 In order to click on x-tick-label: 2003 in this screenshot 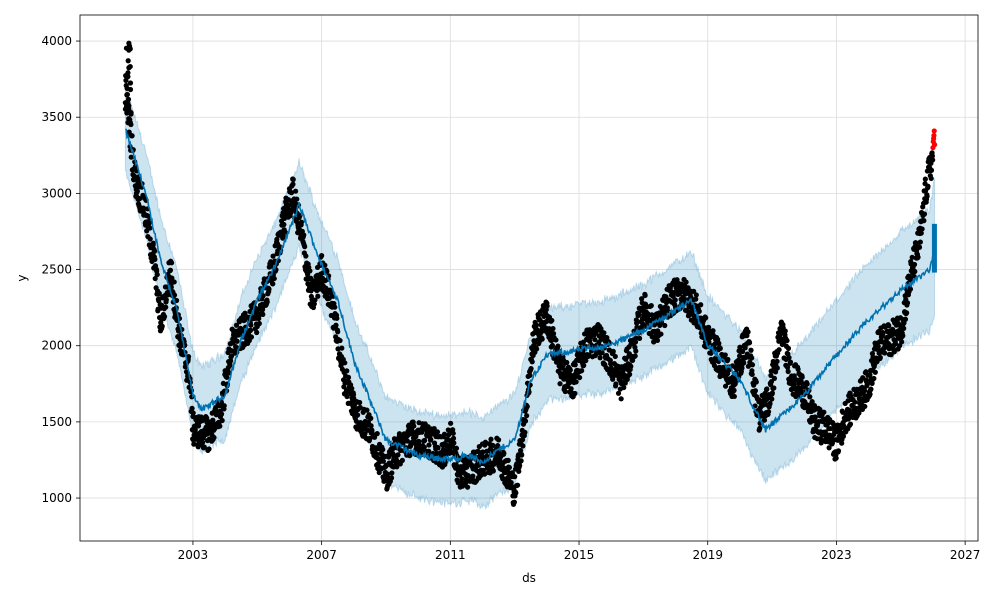, I will do `click(193, 555)`.